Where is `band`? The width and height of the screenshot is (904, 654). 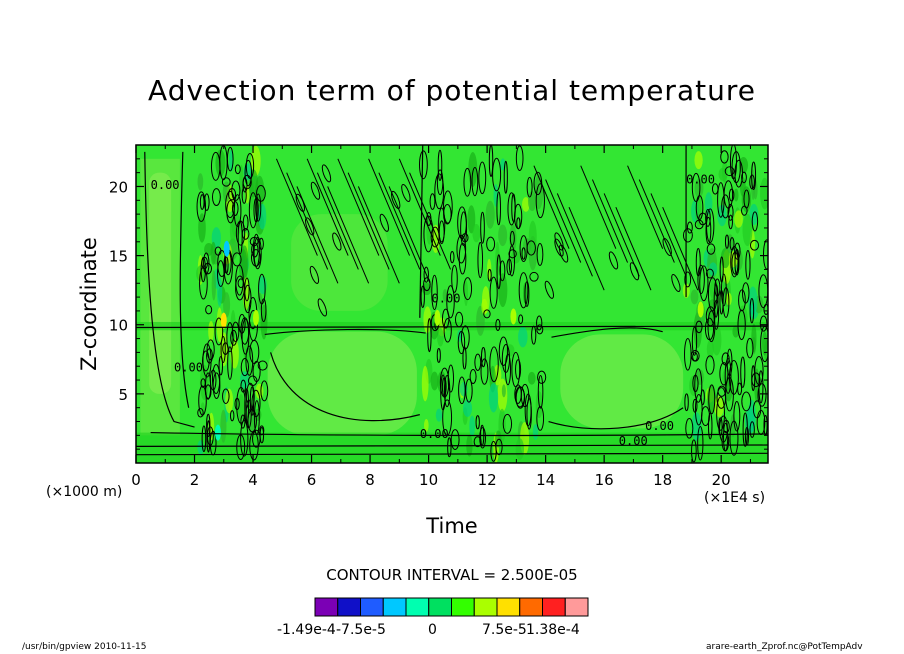 band is located at coordinates (452, 447).